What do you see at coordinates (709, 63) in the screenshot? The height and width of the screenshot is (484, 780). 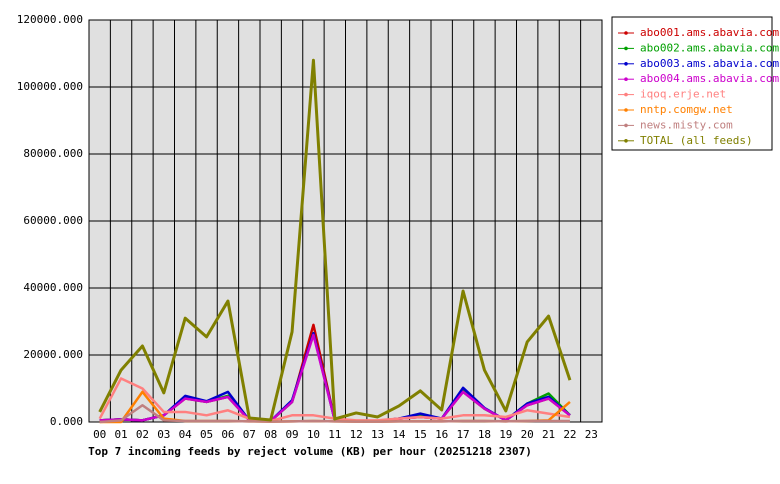 I see `legend-label: abo003.ams.abavia.com` at bounding box center [709, 63].